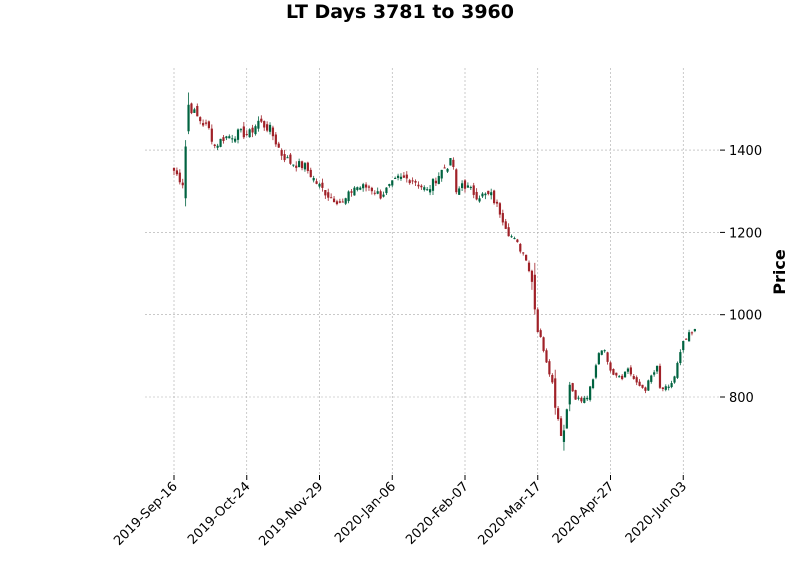 This screenshot has width=800, height=575. What do you see at coordinates (741, 398) in the screenshot?
I see `y-tick-label: 800` at bounding box center [741, 398].